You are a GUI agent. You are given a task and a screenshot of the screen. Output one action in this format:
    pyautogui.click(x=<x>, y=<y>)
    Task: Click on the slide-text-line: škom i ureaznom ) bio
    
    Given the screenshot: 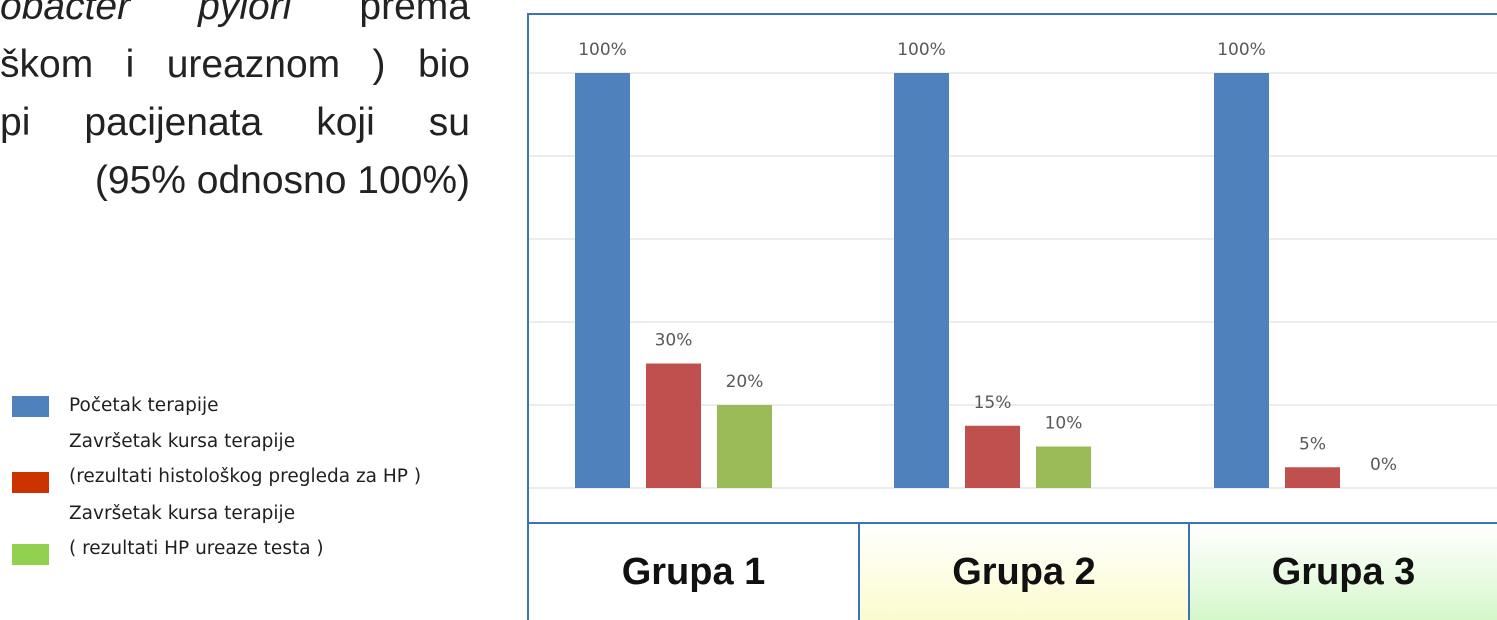 What is the action you would take?
    pyautogui.click(x=235, y=65)
    